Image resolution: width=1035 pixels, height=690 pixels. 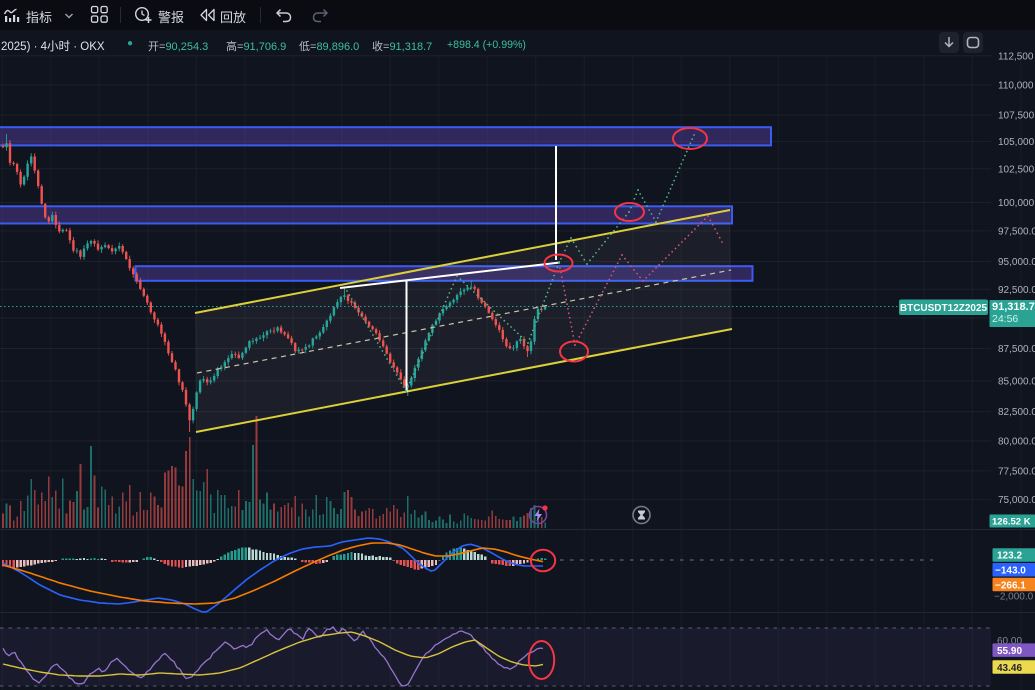 I want to click on svg-text: 43.46, so click(x=1009, y=668).